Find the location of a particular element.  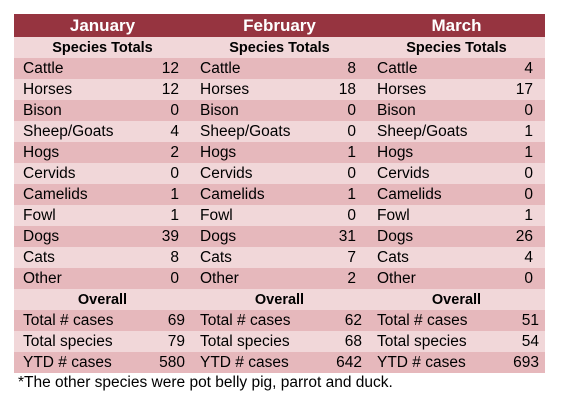

row-value: 8 is located at coordinates (351, 68).